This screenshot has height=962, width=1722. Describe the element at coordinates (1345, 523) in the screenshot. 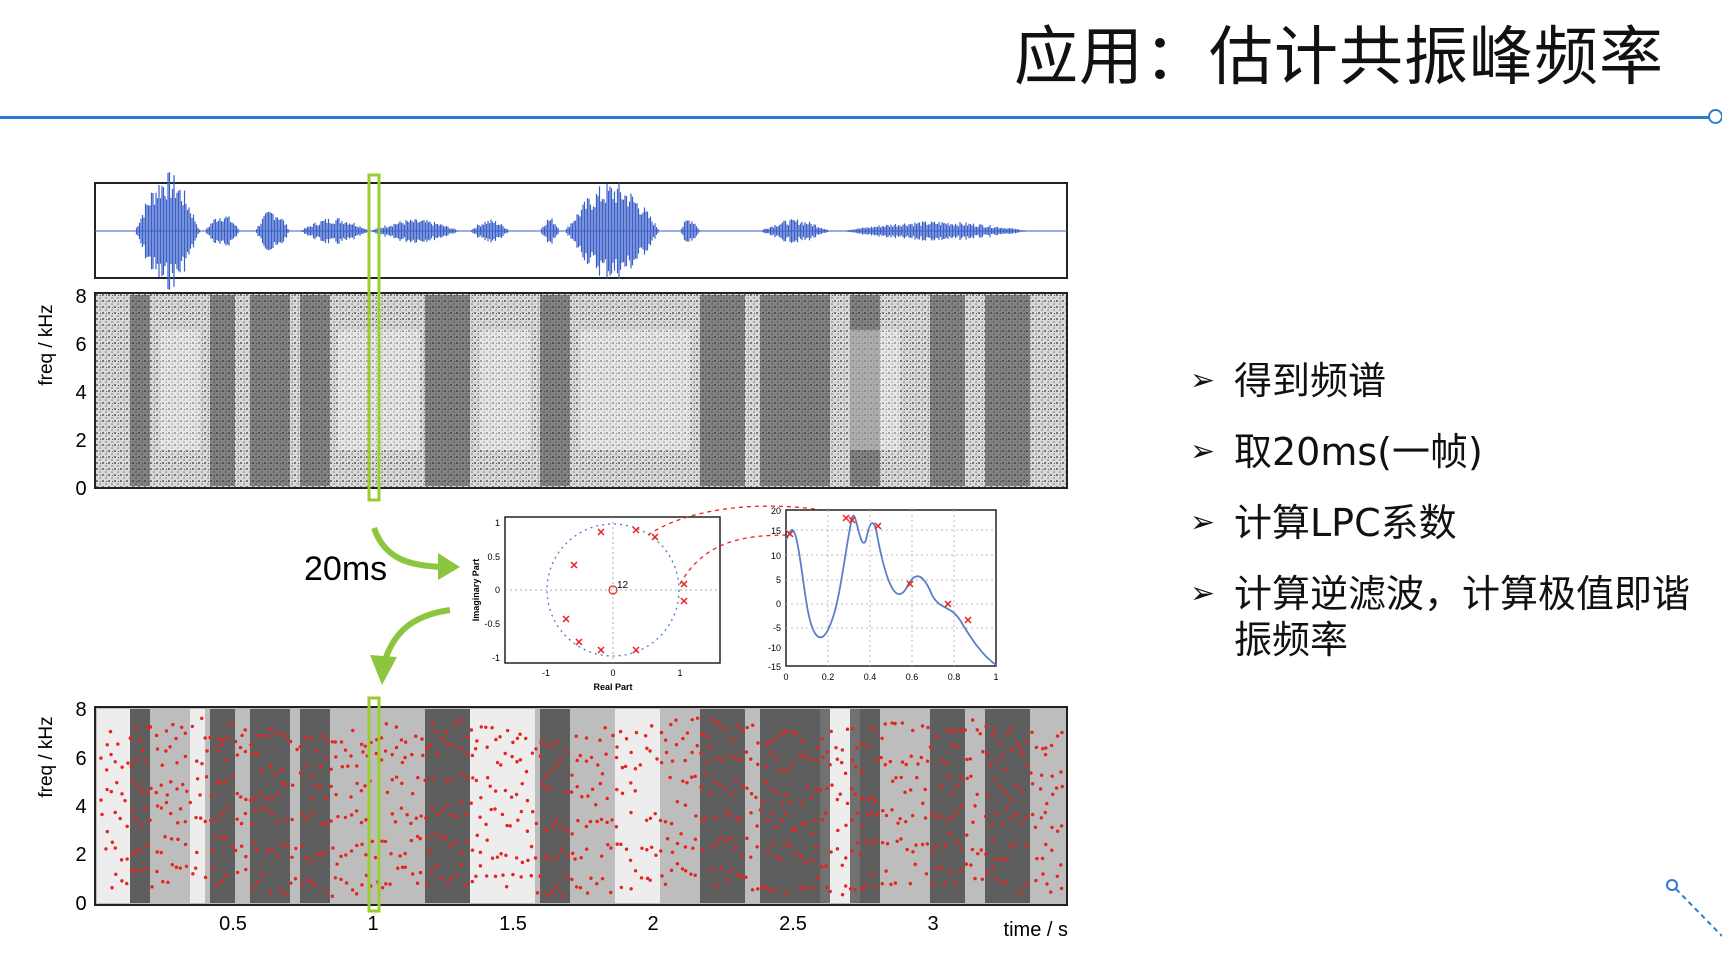

I see `bullet-text: 计算LPC系数` at that location.